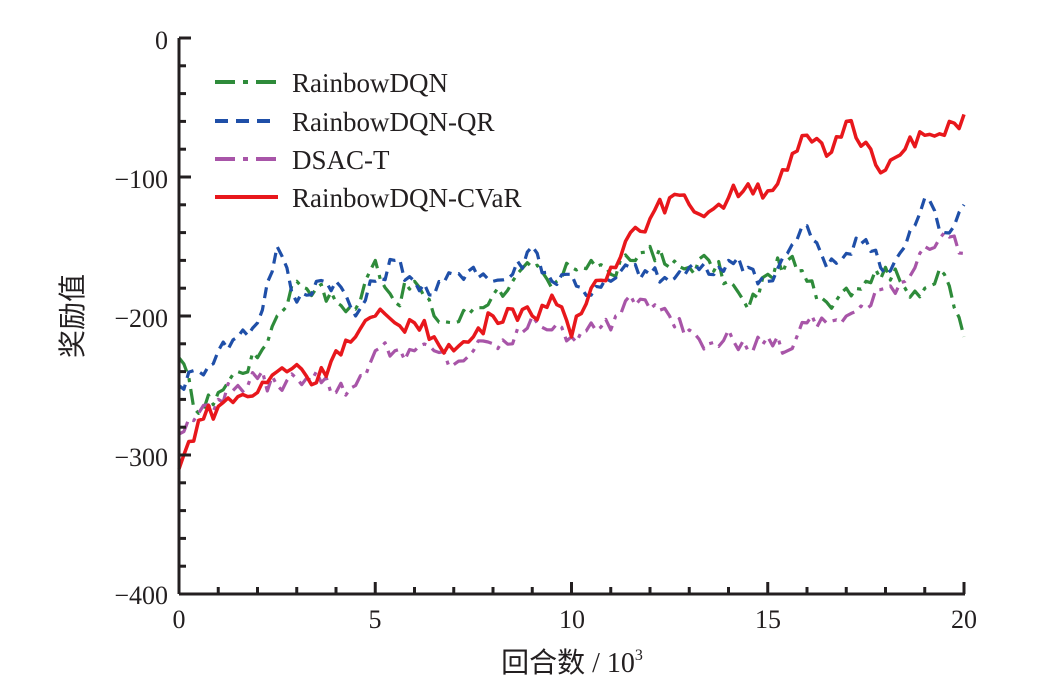 This screenshot has width=1042, height=695. Describe the element at coordinates (370, 83) in the screenshot. I see `legend-label: RainbowDQN` at that location.